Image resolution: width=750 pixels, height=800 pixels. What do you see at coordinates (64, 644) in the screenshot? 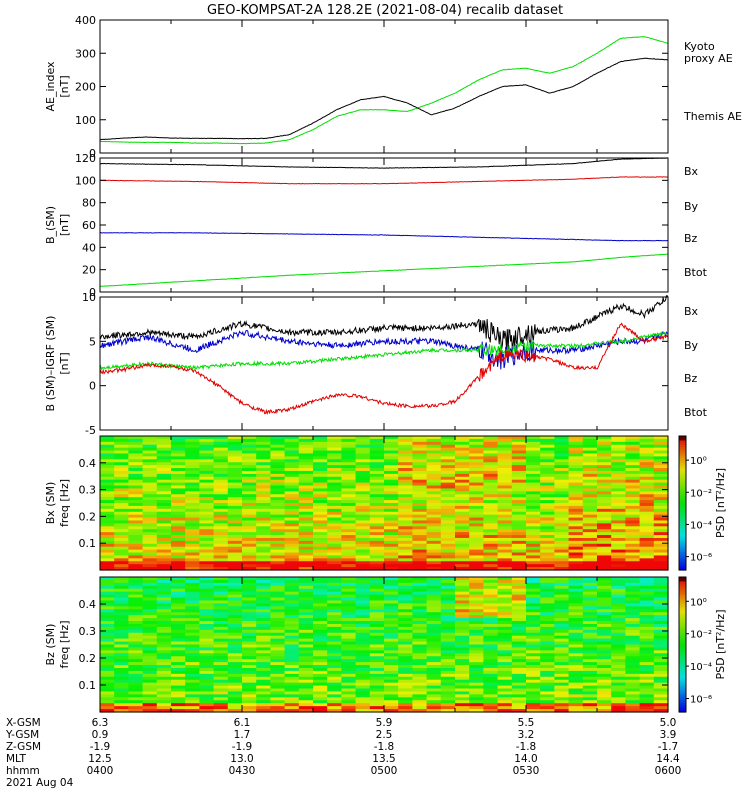
I see `y-axis-unit-label: freq [Hz]` at bounding box center [64, 644].